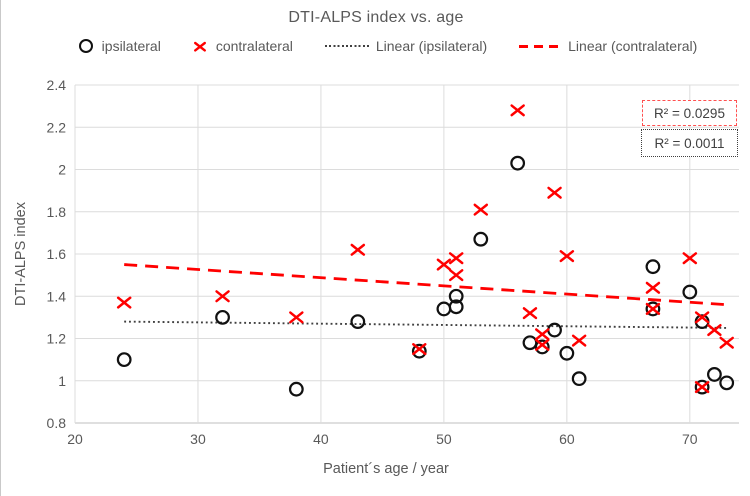 The width and height of the screenshot is (750, 496). I want to click on x-tick-label: 50, so click(444, 439).